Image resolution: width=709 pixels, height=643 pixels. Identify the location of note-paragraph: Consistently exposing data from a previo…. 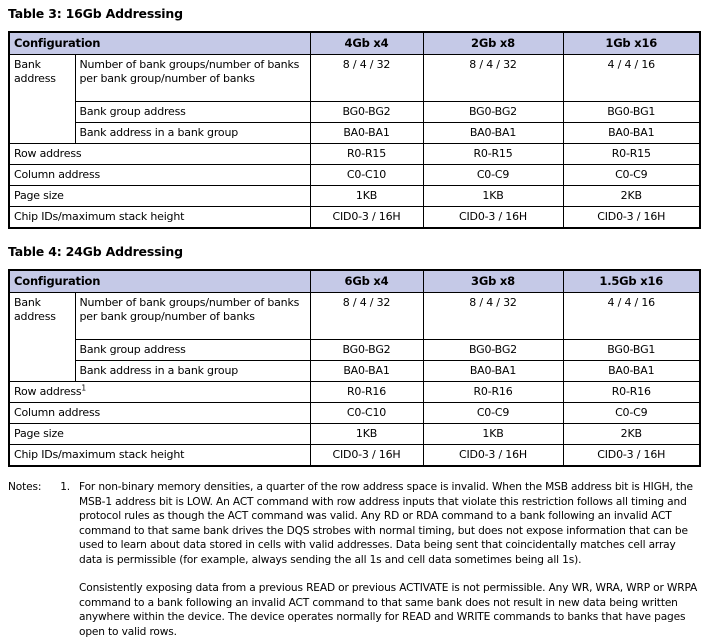
(388, 610).